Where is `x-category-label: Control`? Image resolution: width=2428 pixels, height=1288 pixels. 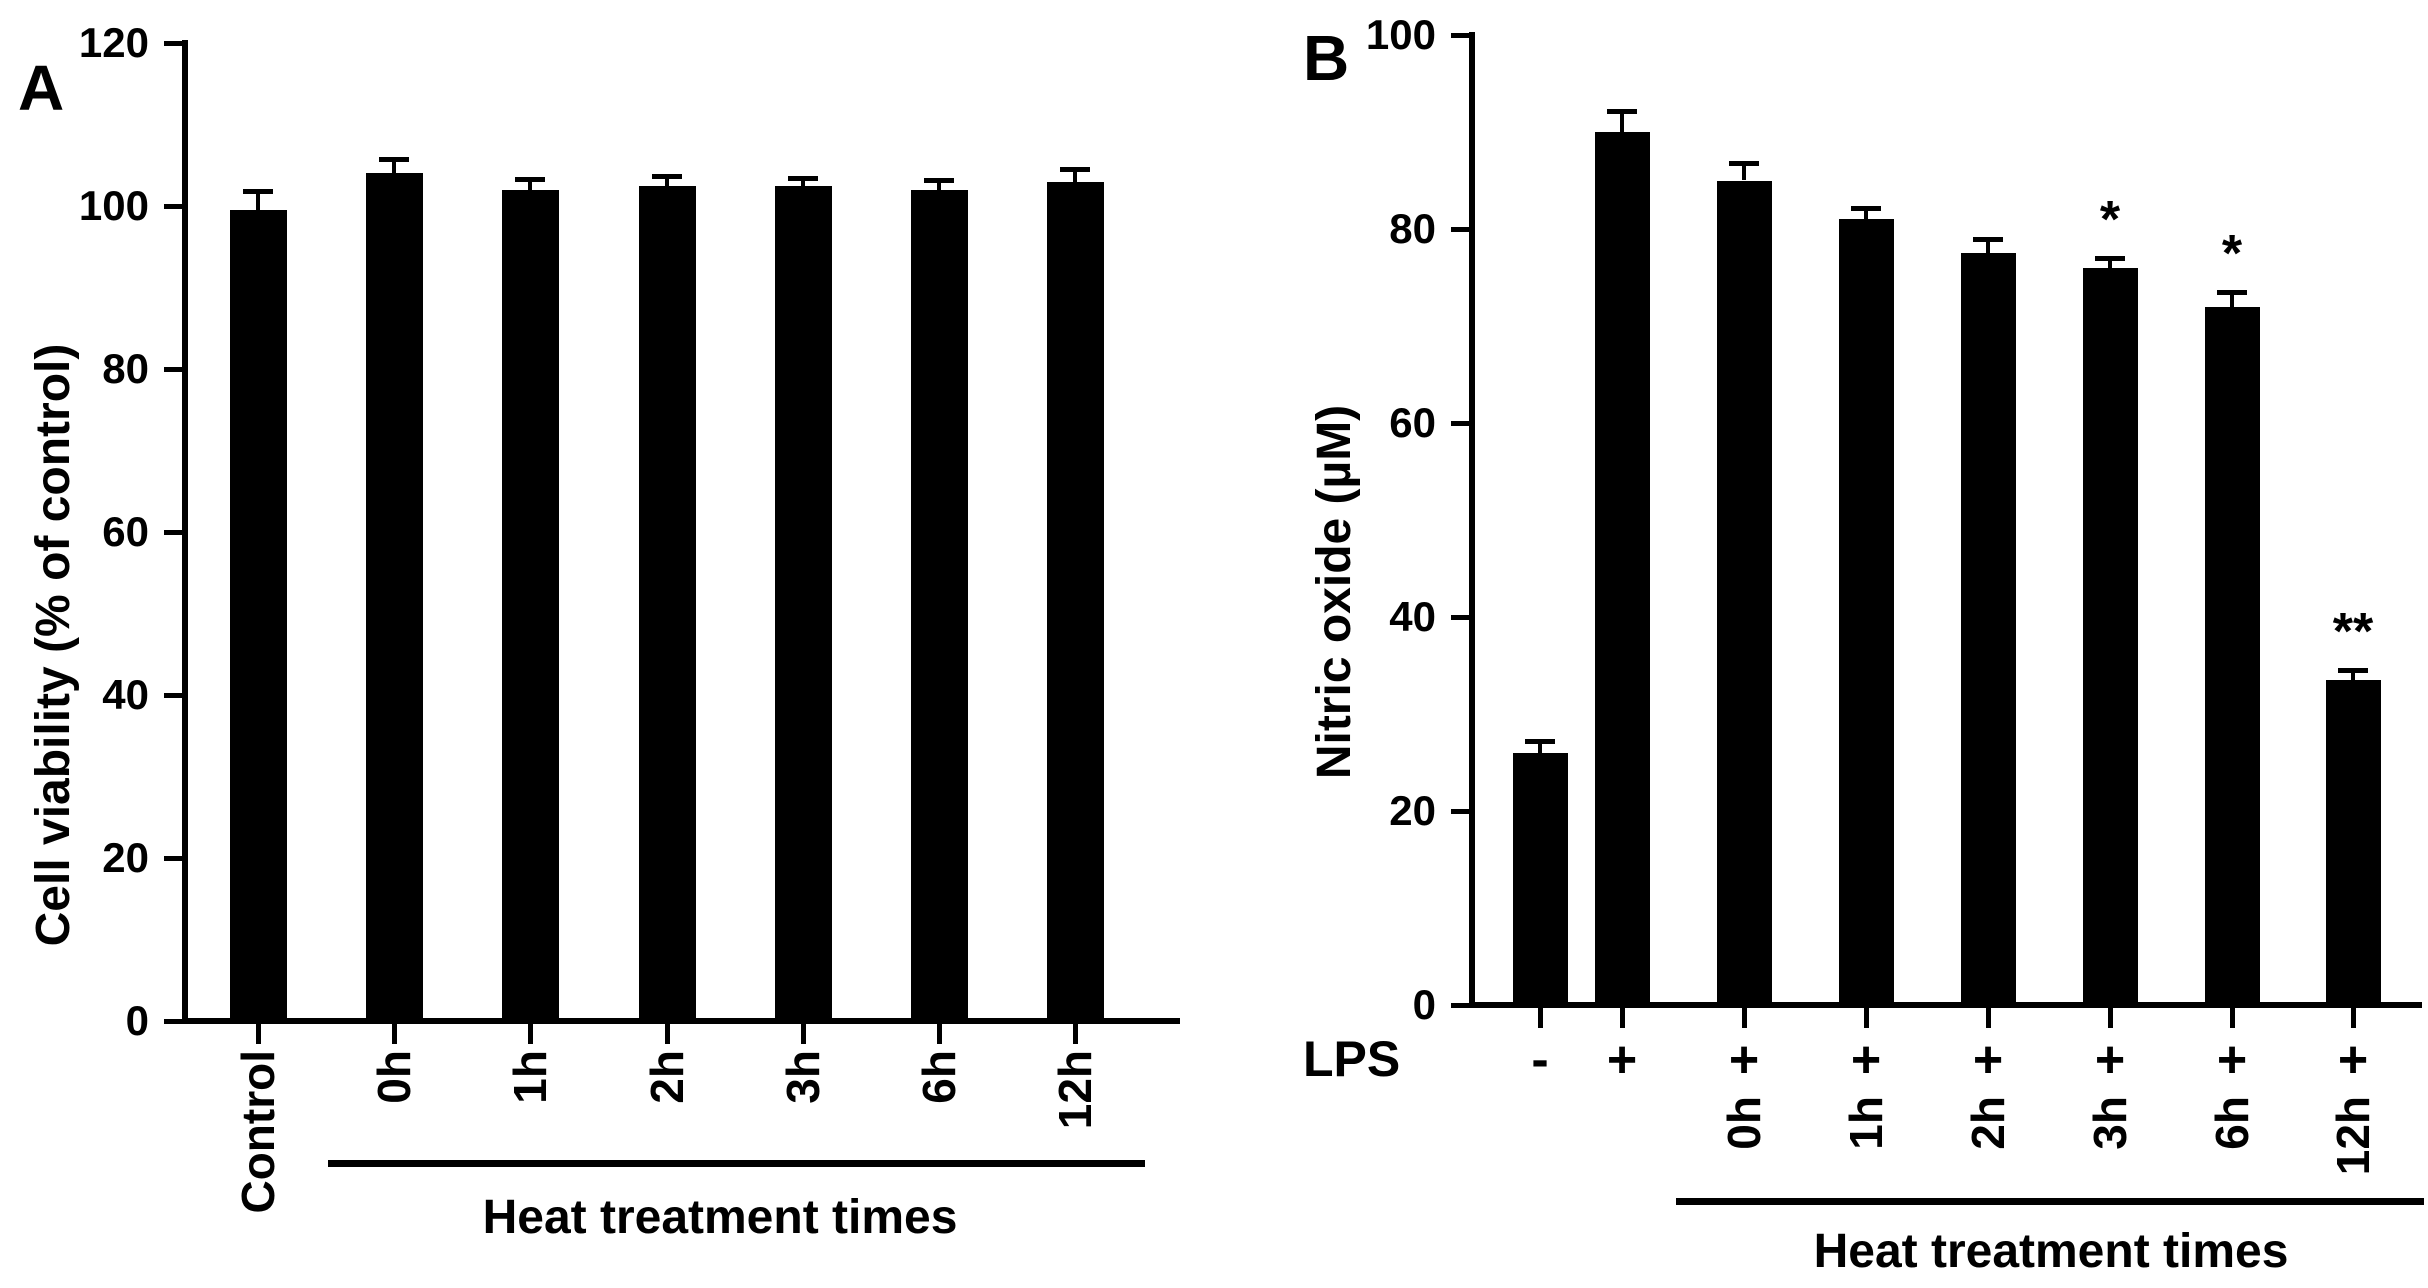 x-category-label: Control is located at coordinates (258, 1132).